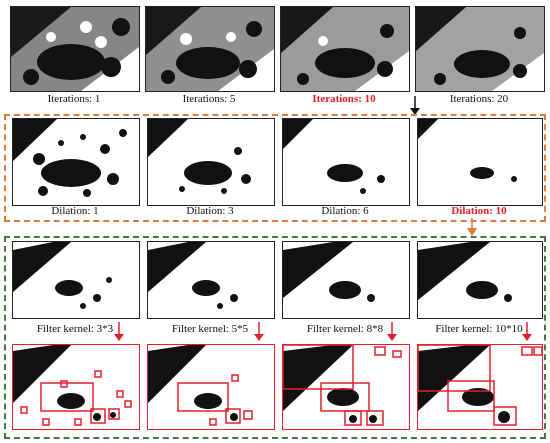  I want to click on arrow-iterations-to-dilation, so click(415, 105).